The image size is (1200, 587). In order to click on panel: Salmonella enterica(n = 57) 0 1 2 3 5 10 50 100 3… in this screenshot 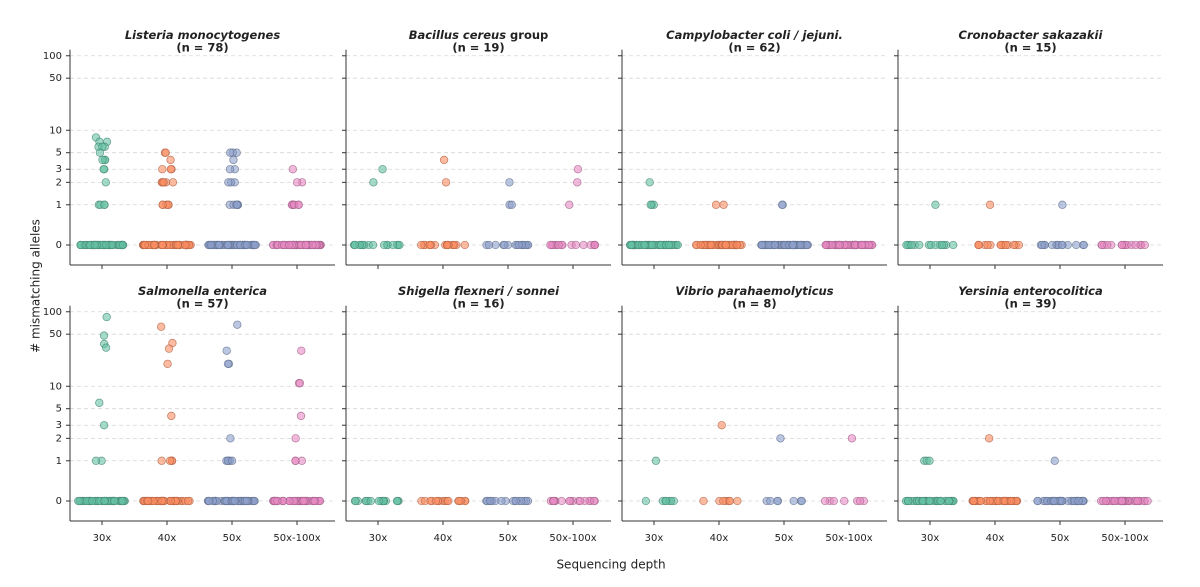, I will do `click(189, 414)`.